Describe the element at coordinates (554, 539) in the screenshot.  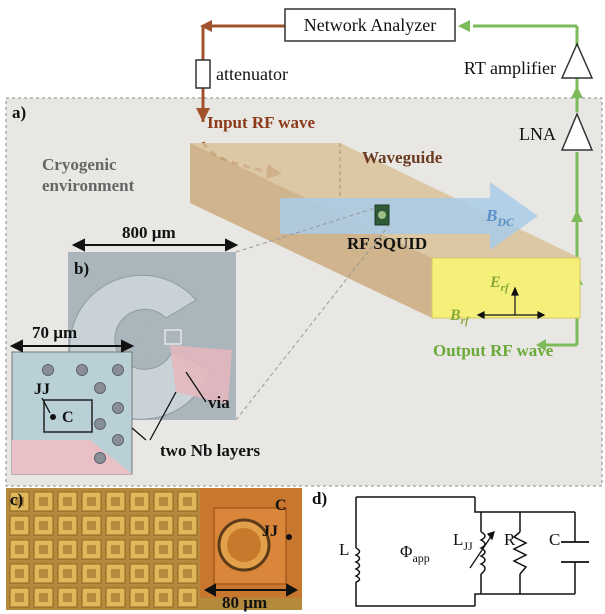
I see `circuit-c-label: C` at that location.